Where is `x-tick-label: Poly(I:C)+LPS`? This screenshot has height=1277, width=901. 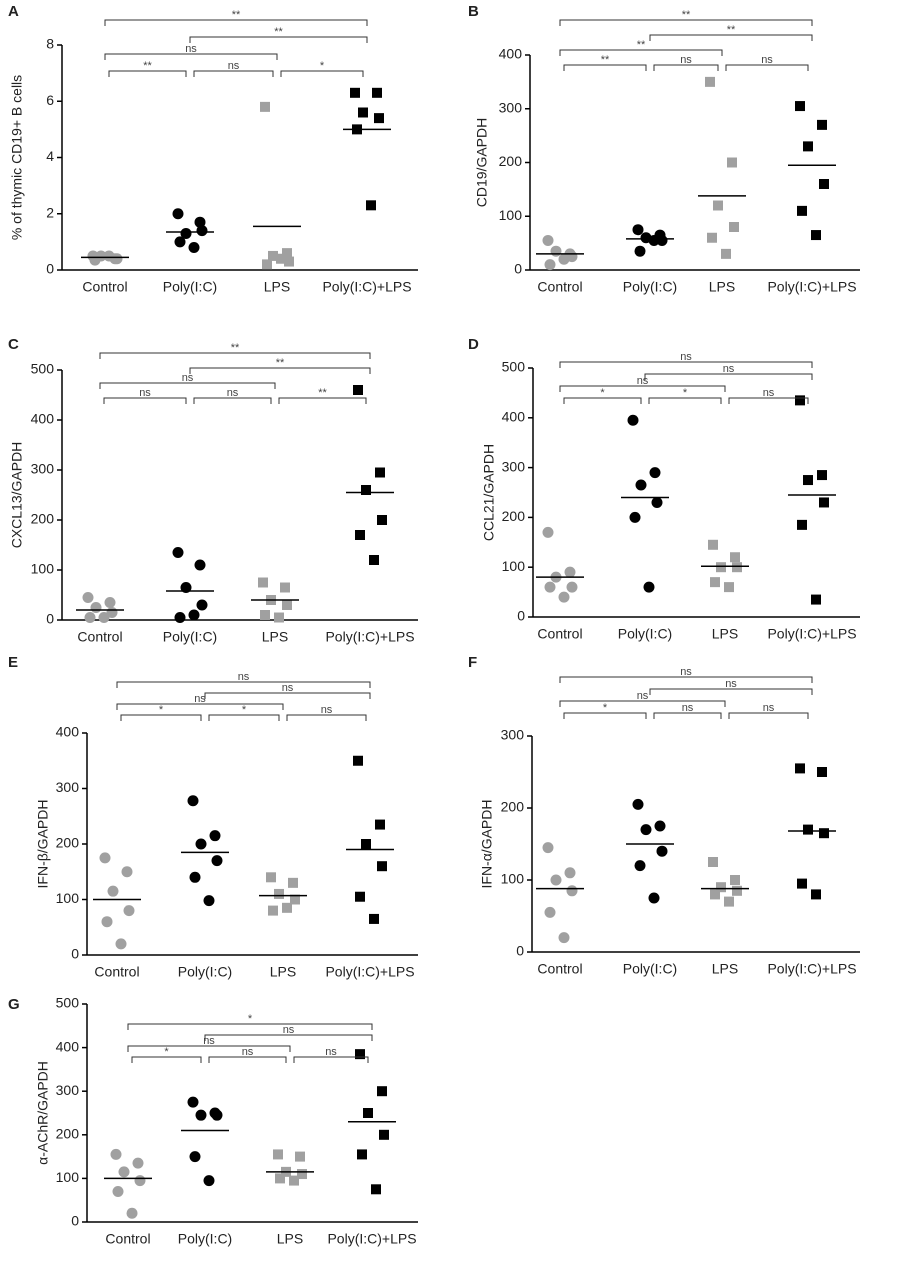 x-tick-label: Poly(I:C)+LPS is located at coordinates (369, 972).